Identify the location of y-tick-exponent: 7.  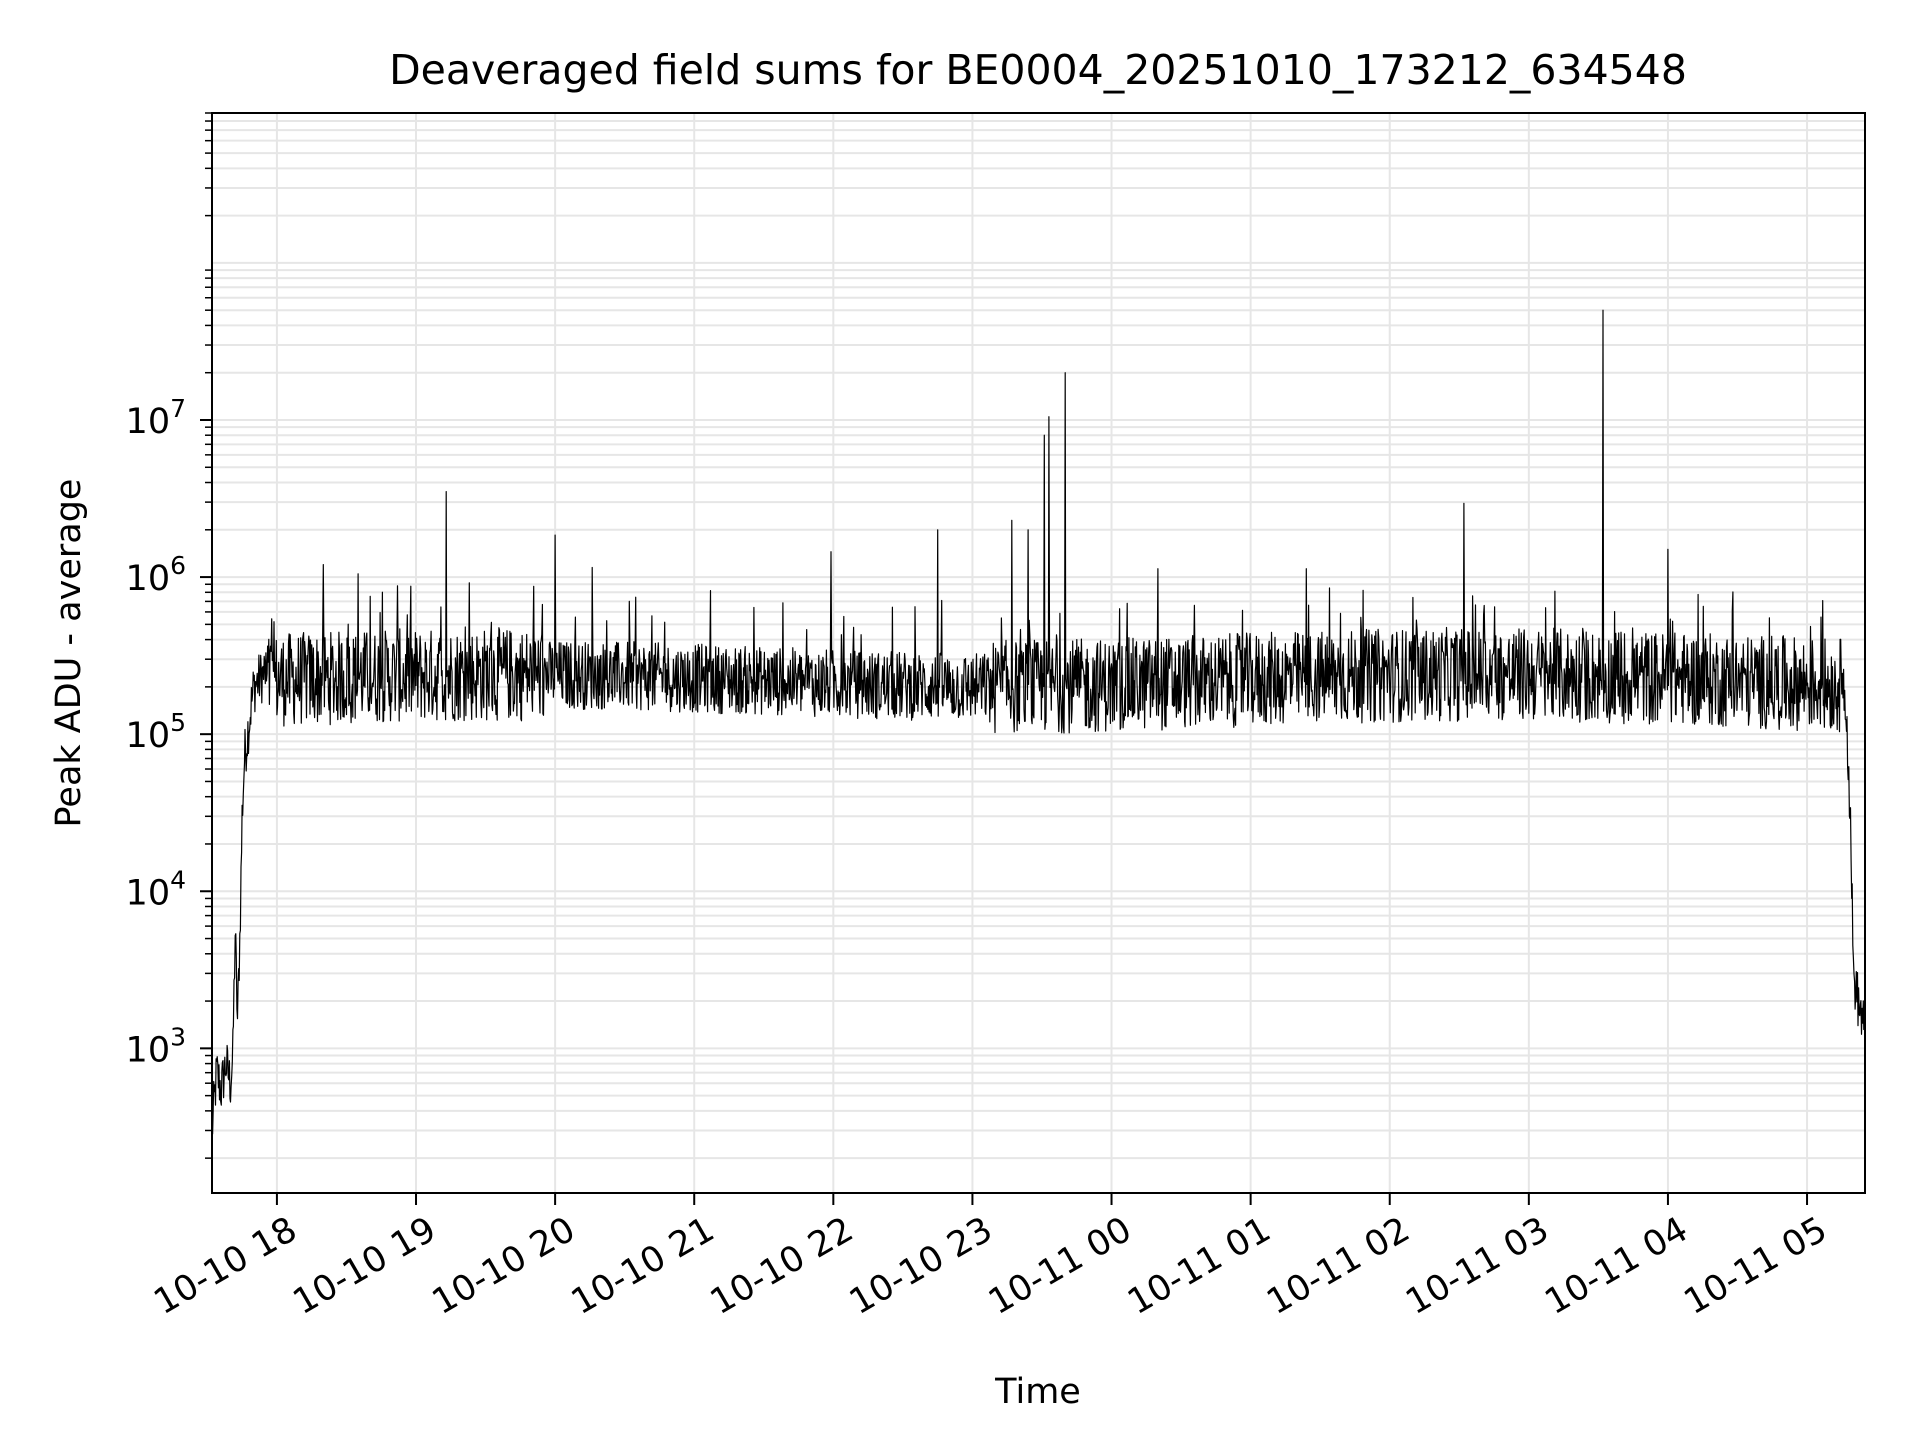
(178, 408).